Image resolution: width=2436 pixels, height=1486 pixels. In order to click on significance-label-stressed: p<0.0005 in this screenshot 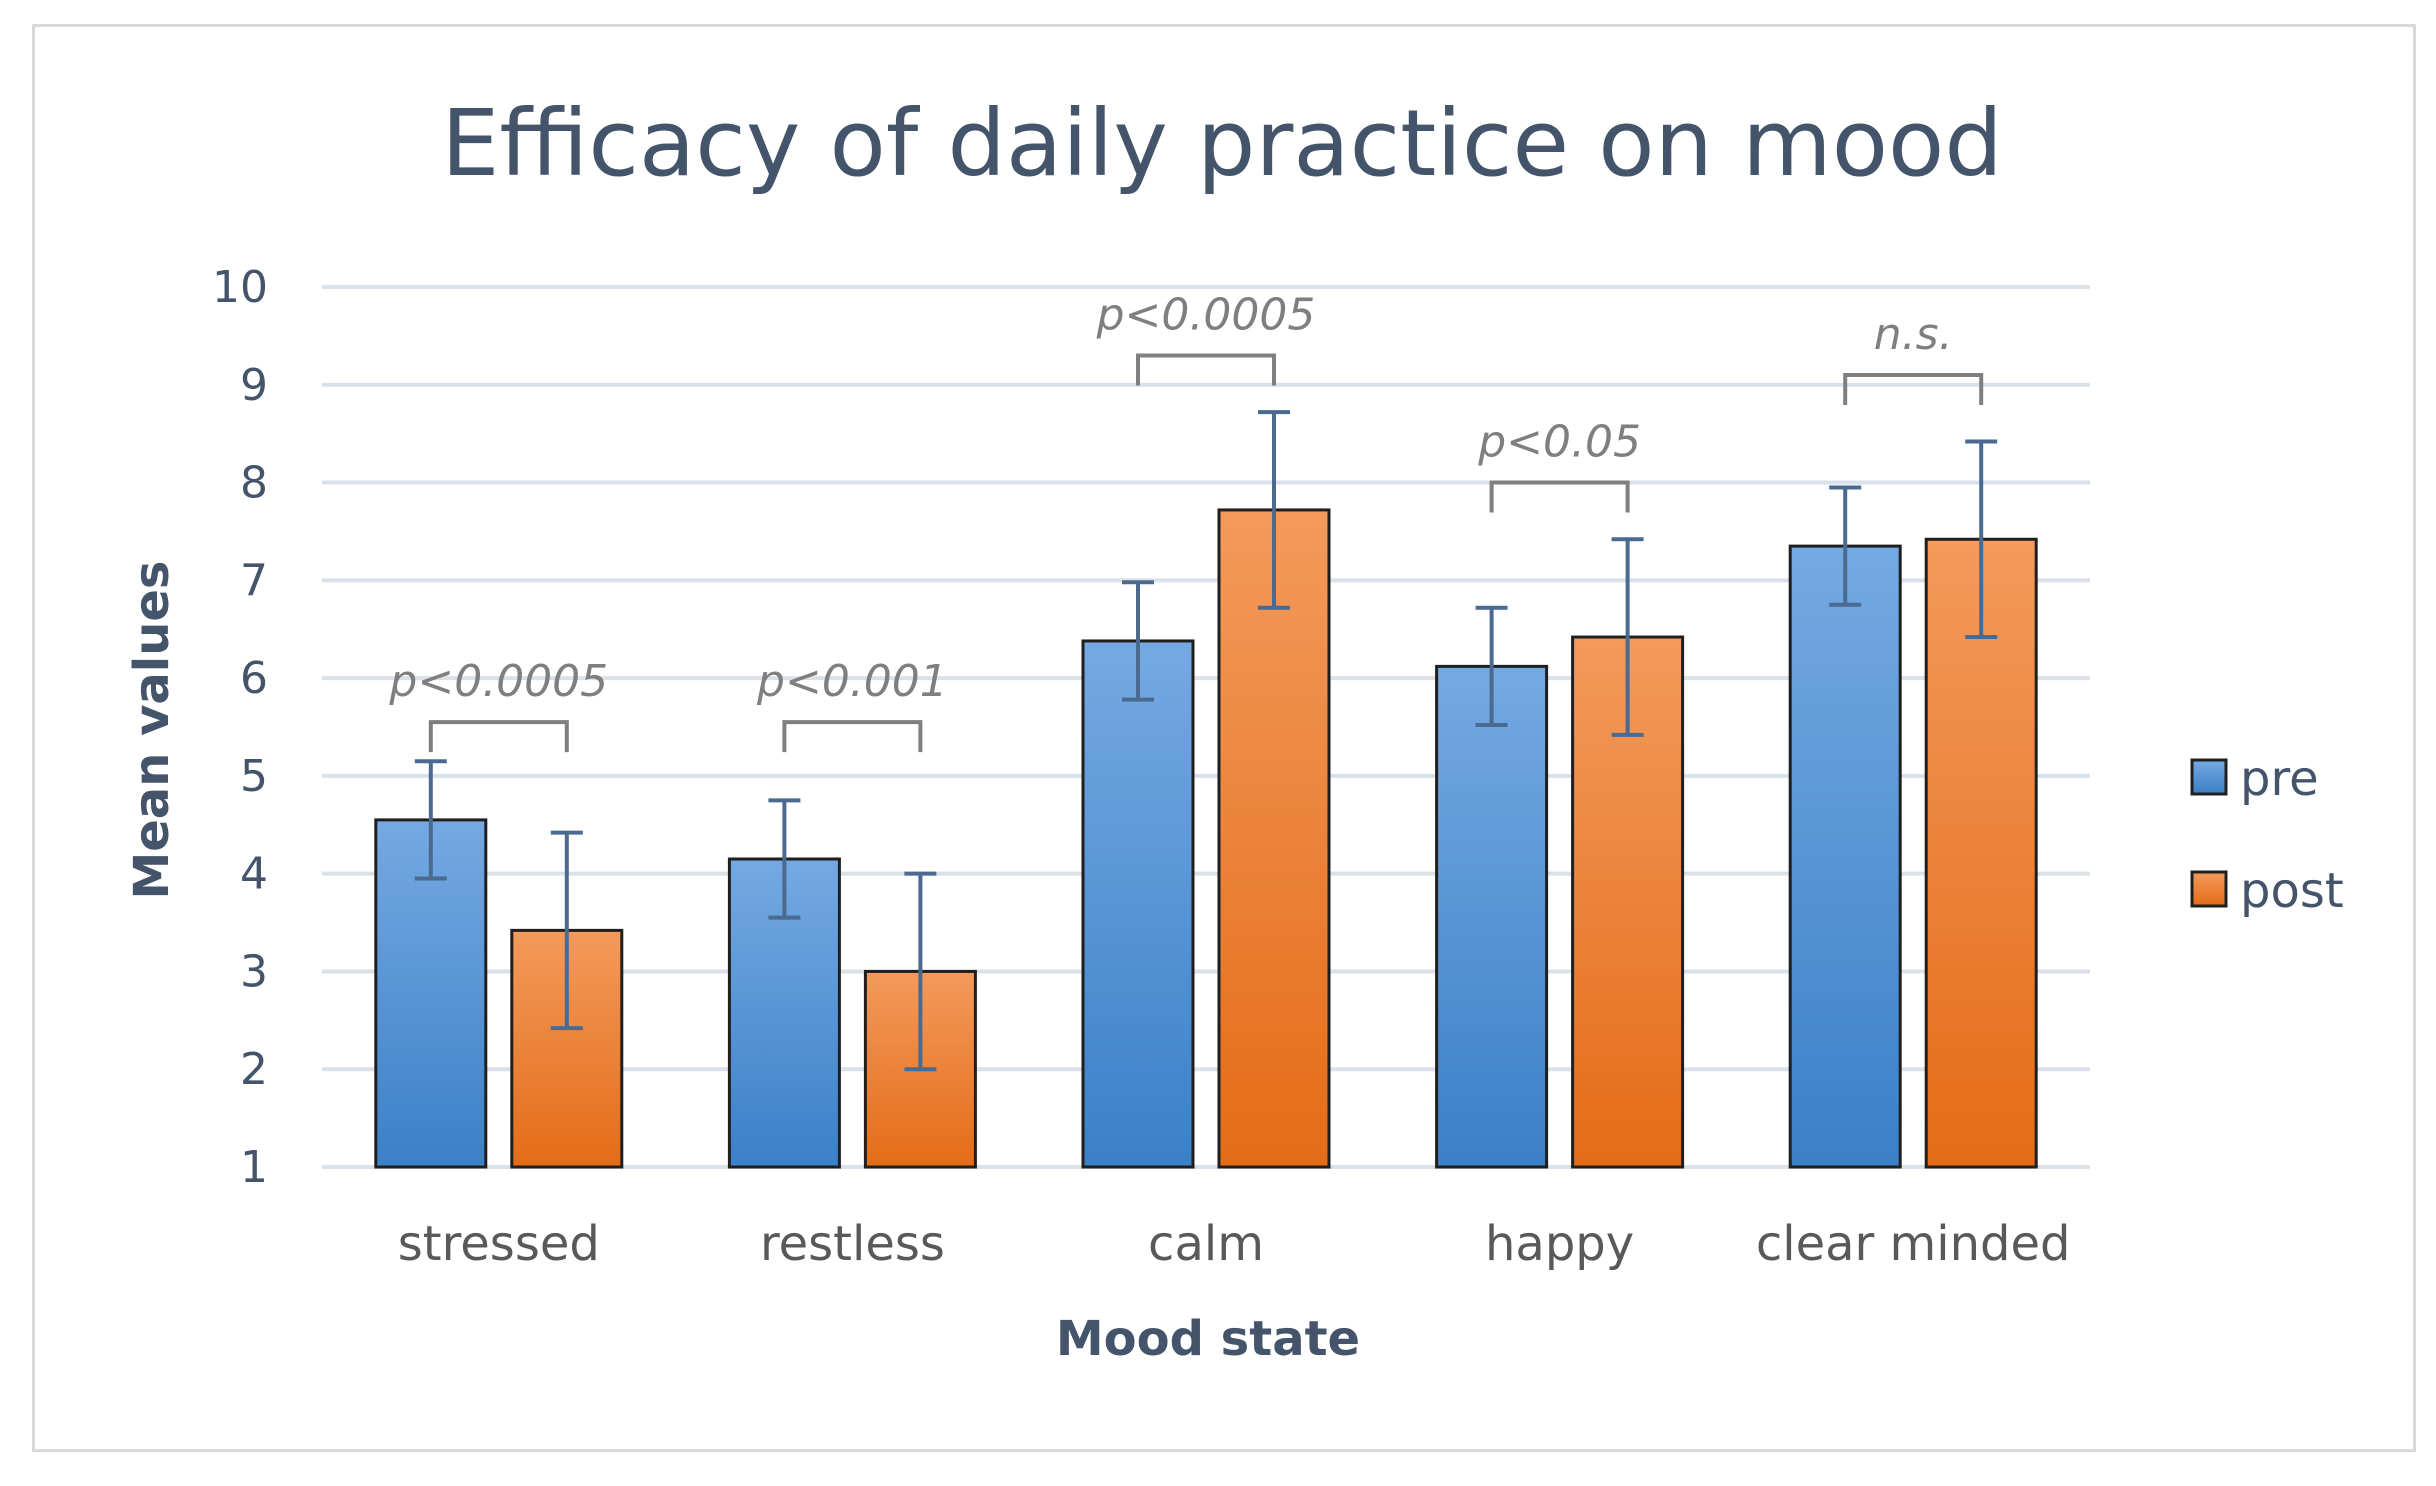, I will do `click(498, 681)`.